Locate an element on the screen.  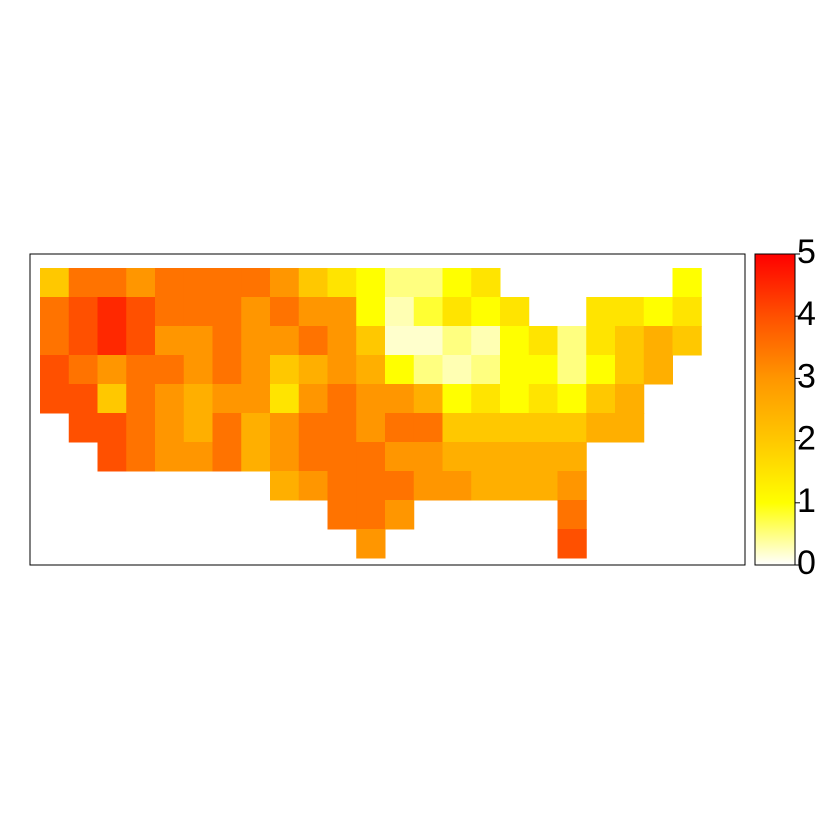
colorbar-tick-label: 3 is located at coordinates (806, 376).